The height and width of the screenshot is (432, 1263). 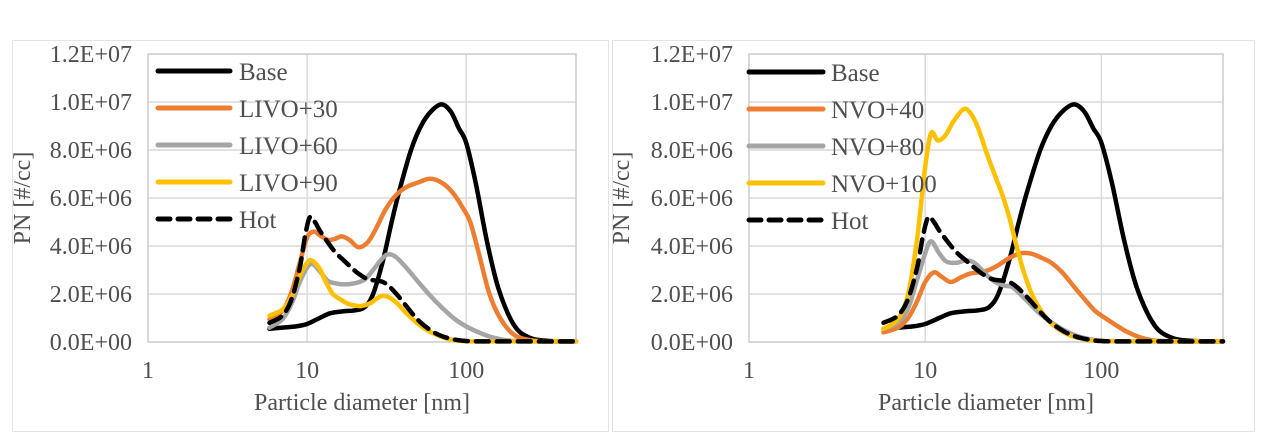 What do you see at coordinates (288, 109) in the screenshot?
I see `legend-label-livo-30: LIVO+30` at bounding box center [288, 109].